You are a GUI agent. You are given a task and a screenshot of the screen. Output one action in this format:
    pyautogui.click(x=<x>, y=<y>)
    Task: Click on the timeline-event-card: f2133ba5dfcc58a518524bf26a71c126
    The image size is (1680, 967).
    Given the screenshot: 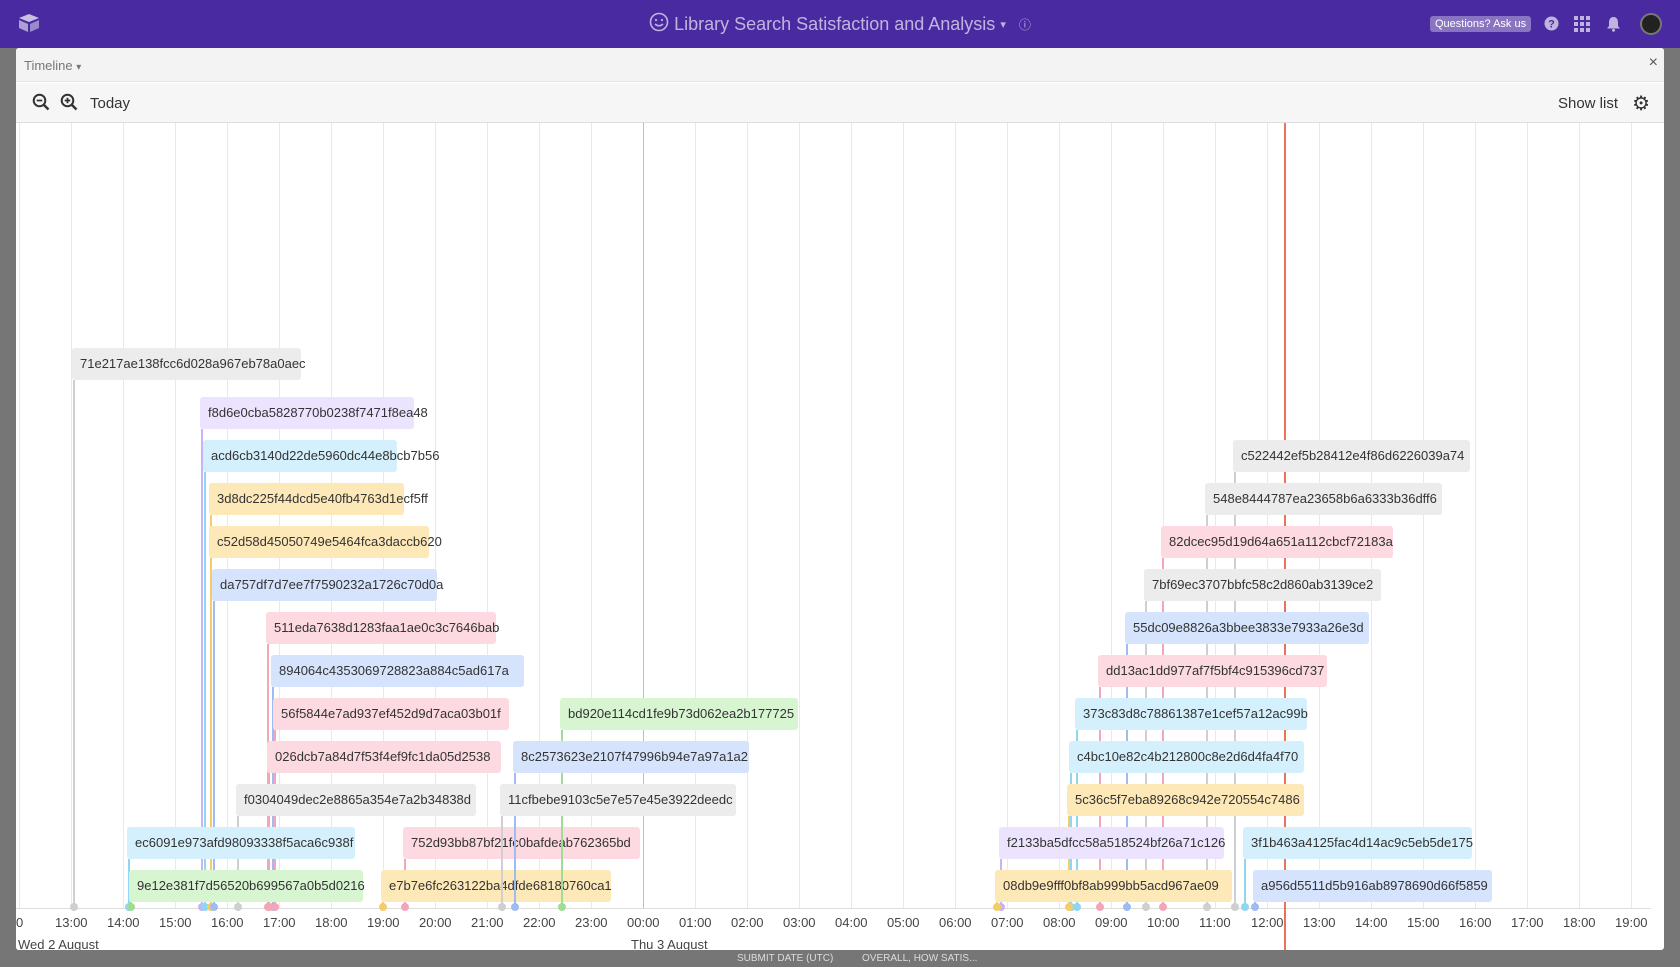 What is the action you would take?
    pyautogui.click(x=1112, y=843)
    